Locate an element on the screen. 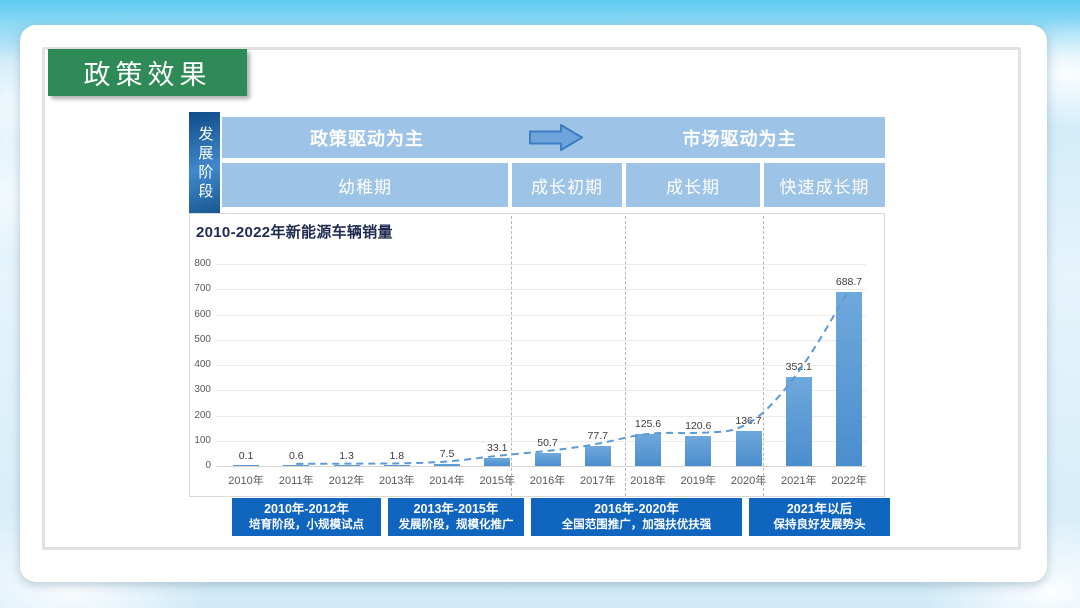 This screenshot has height=608, width=1080. stage-cell-growth: 成长期 is located at coordinates (693, 185).